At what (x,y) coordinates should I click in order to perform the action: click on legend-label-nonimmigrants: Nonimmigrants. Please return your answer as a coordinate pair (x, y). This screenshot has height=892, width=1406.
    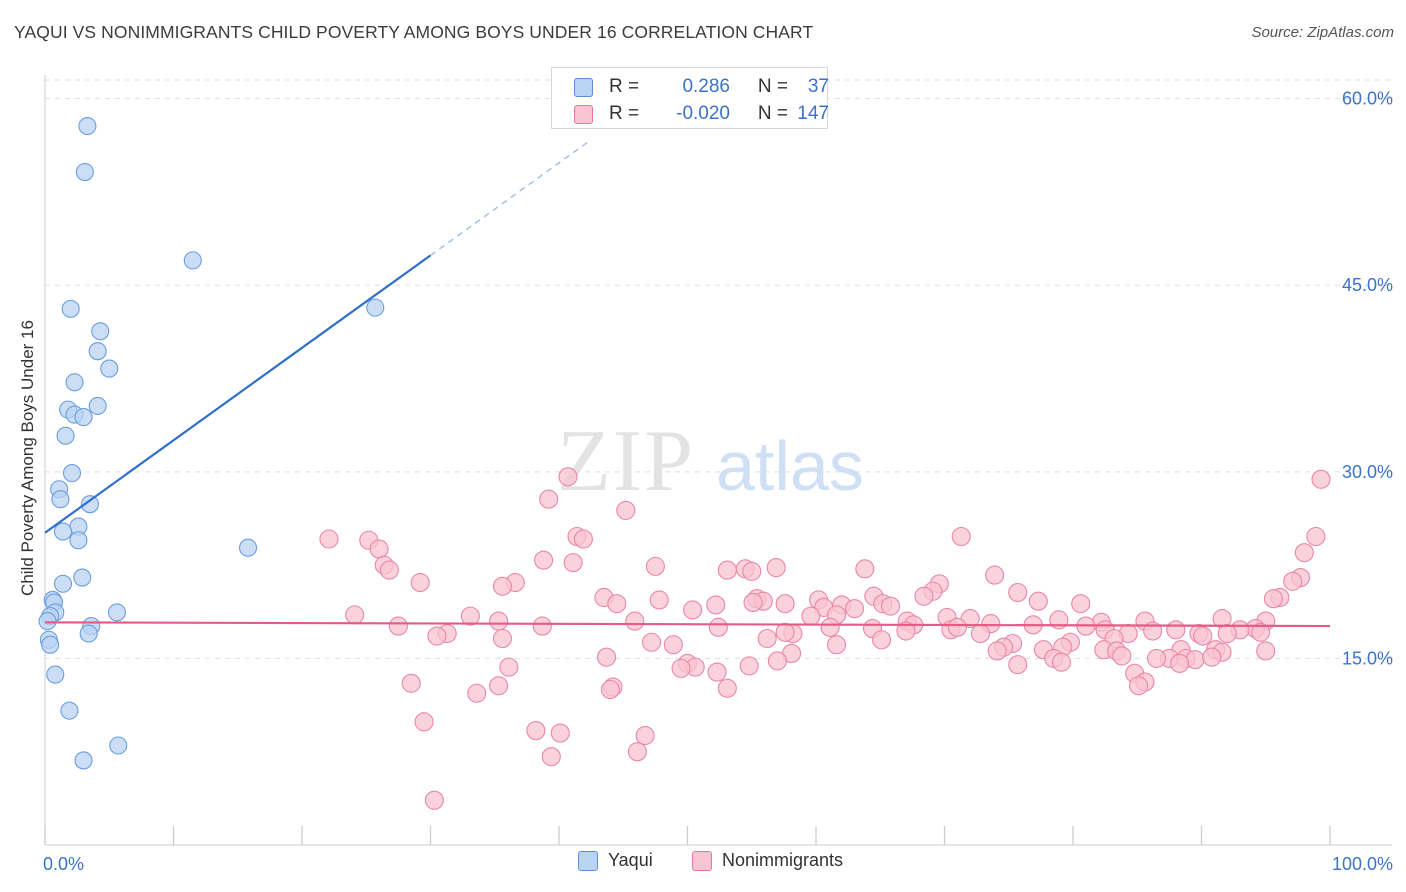
    Looking at the image, I should click on (783, 860).